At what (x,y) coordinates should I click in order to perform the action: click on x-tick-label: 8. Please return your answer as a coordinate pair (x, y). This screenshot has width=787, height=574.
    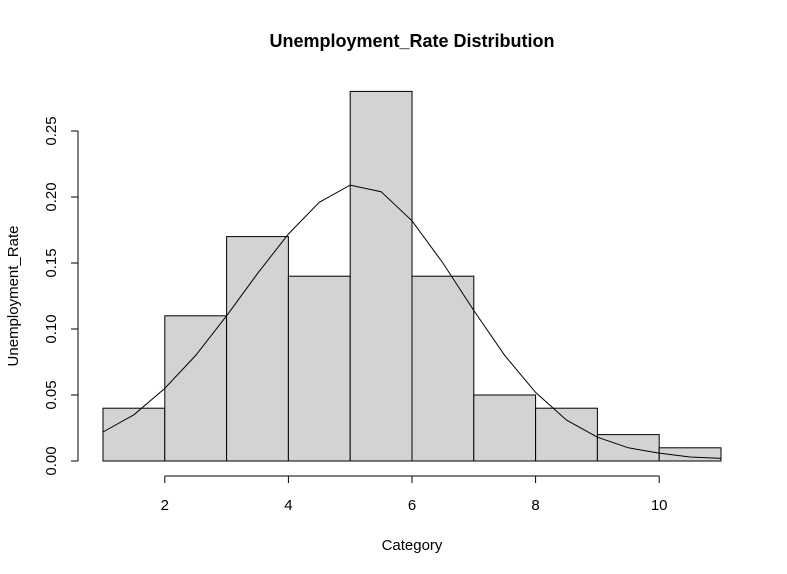
    Looking at the image, I should click on (535, 505).